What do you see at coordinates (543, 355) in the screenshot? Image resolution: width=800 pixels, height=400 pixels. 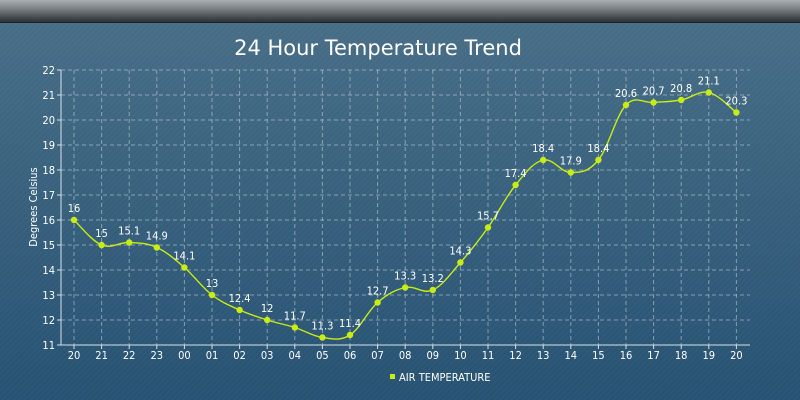 I see `x-tick-label: 13` at bounding box center [543, 355].